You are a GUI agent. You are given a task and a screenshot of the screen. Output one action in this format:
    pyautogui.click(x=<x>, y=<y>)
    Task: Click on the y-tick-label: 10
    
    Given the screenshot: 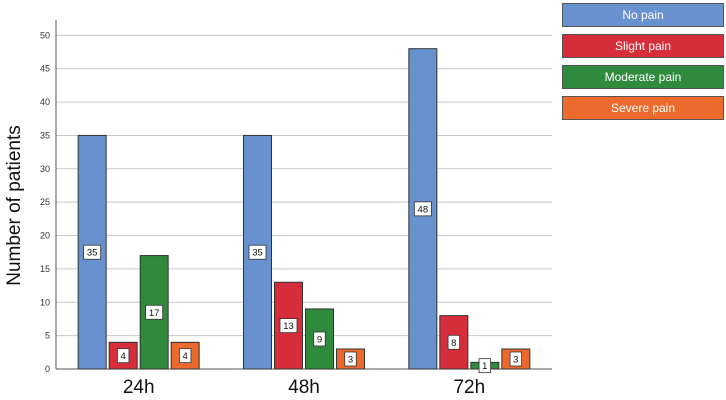 What is the action you would take?
    pyautogui.click(x=45, y=302)
    